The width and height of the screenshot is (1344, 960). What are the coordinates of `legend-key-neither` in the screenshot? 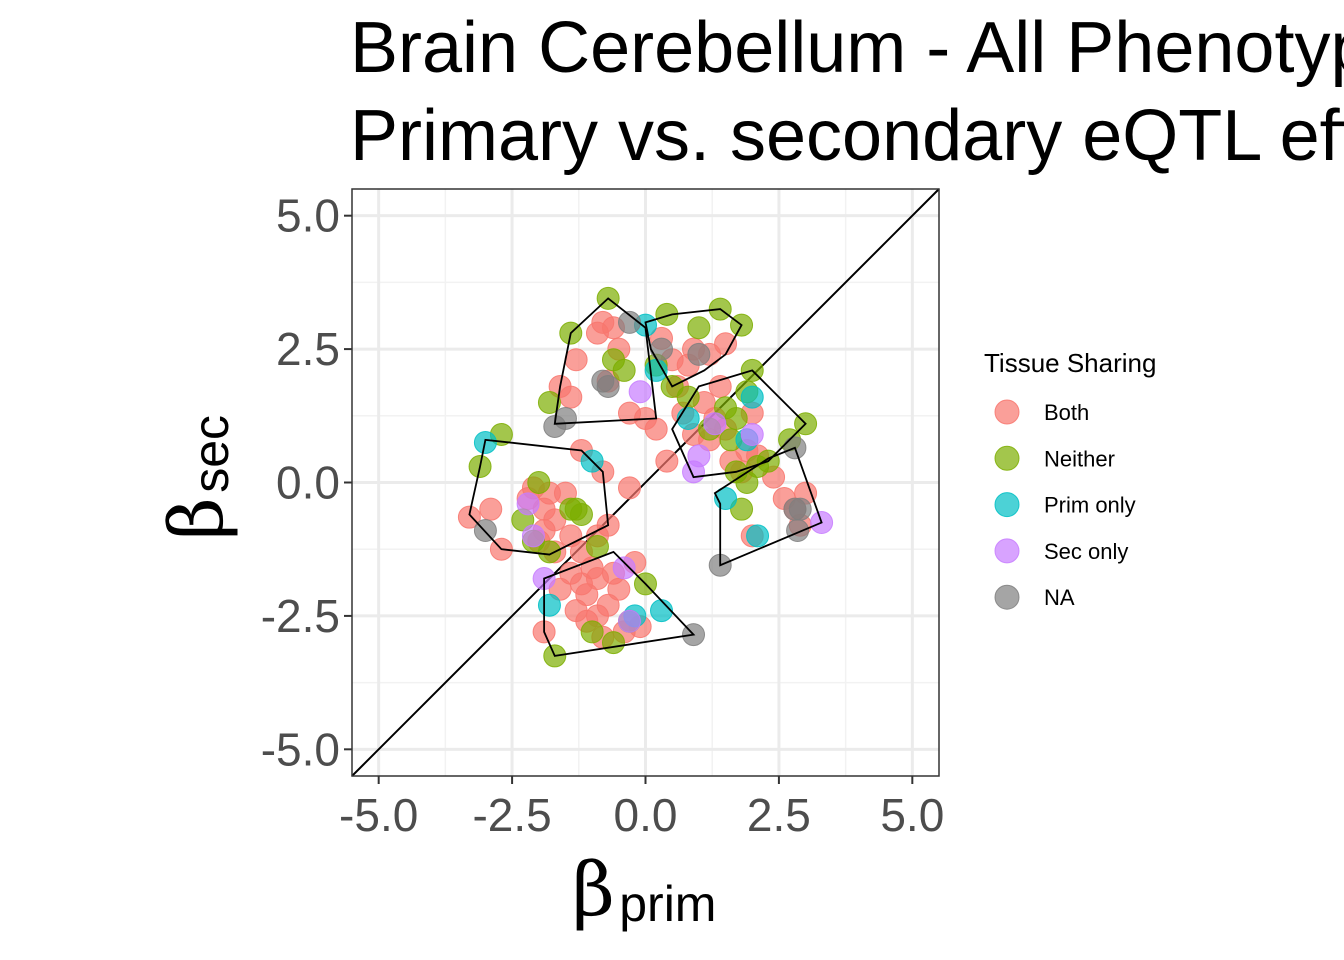 It's located at (1007, 458).